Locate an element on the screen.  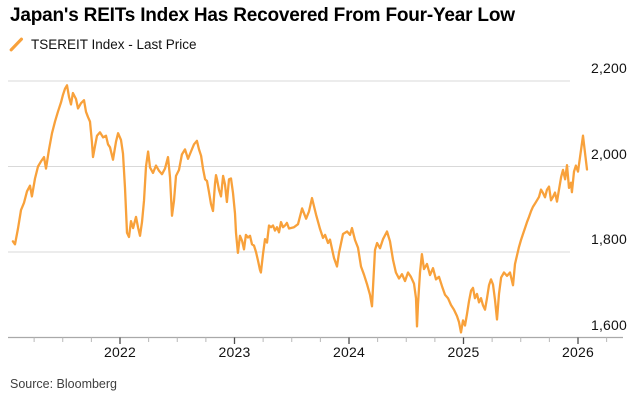
y-axis-label: 2,000 is located at coordinates (608, 153).